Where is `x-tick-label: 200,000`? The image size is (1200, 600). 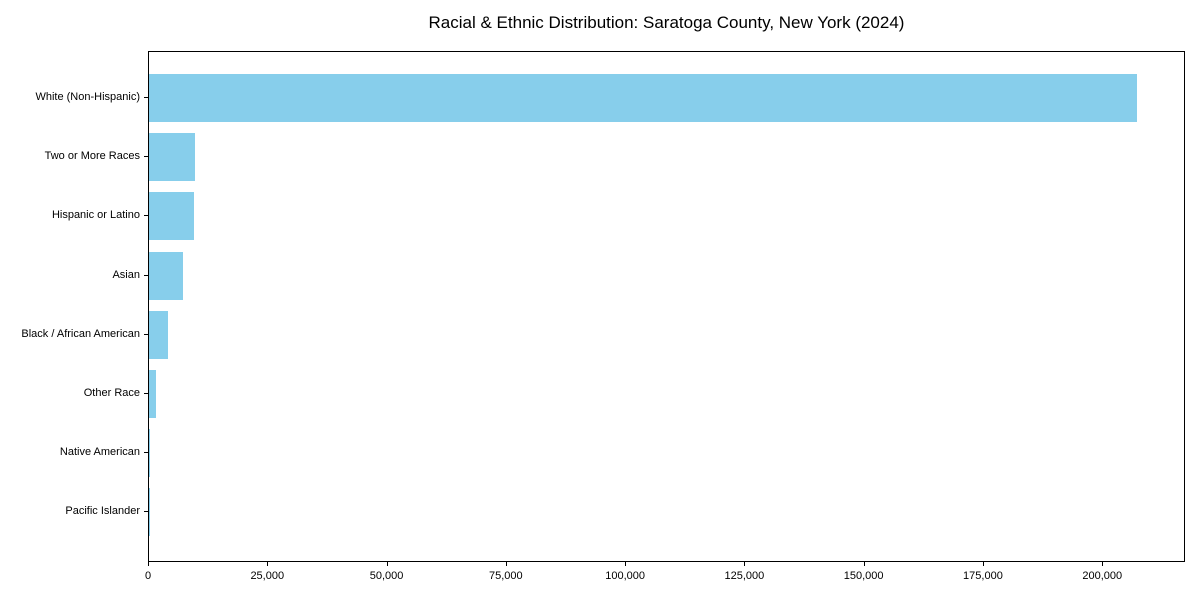
x-tick-label: 200,000 is located at coordinates (1102, 576).